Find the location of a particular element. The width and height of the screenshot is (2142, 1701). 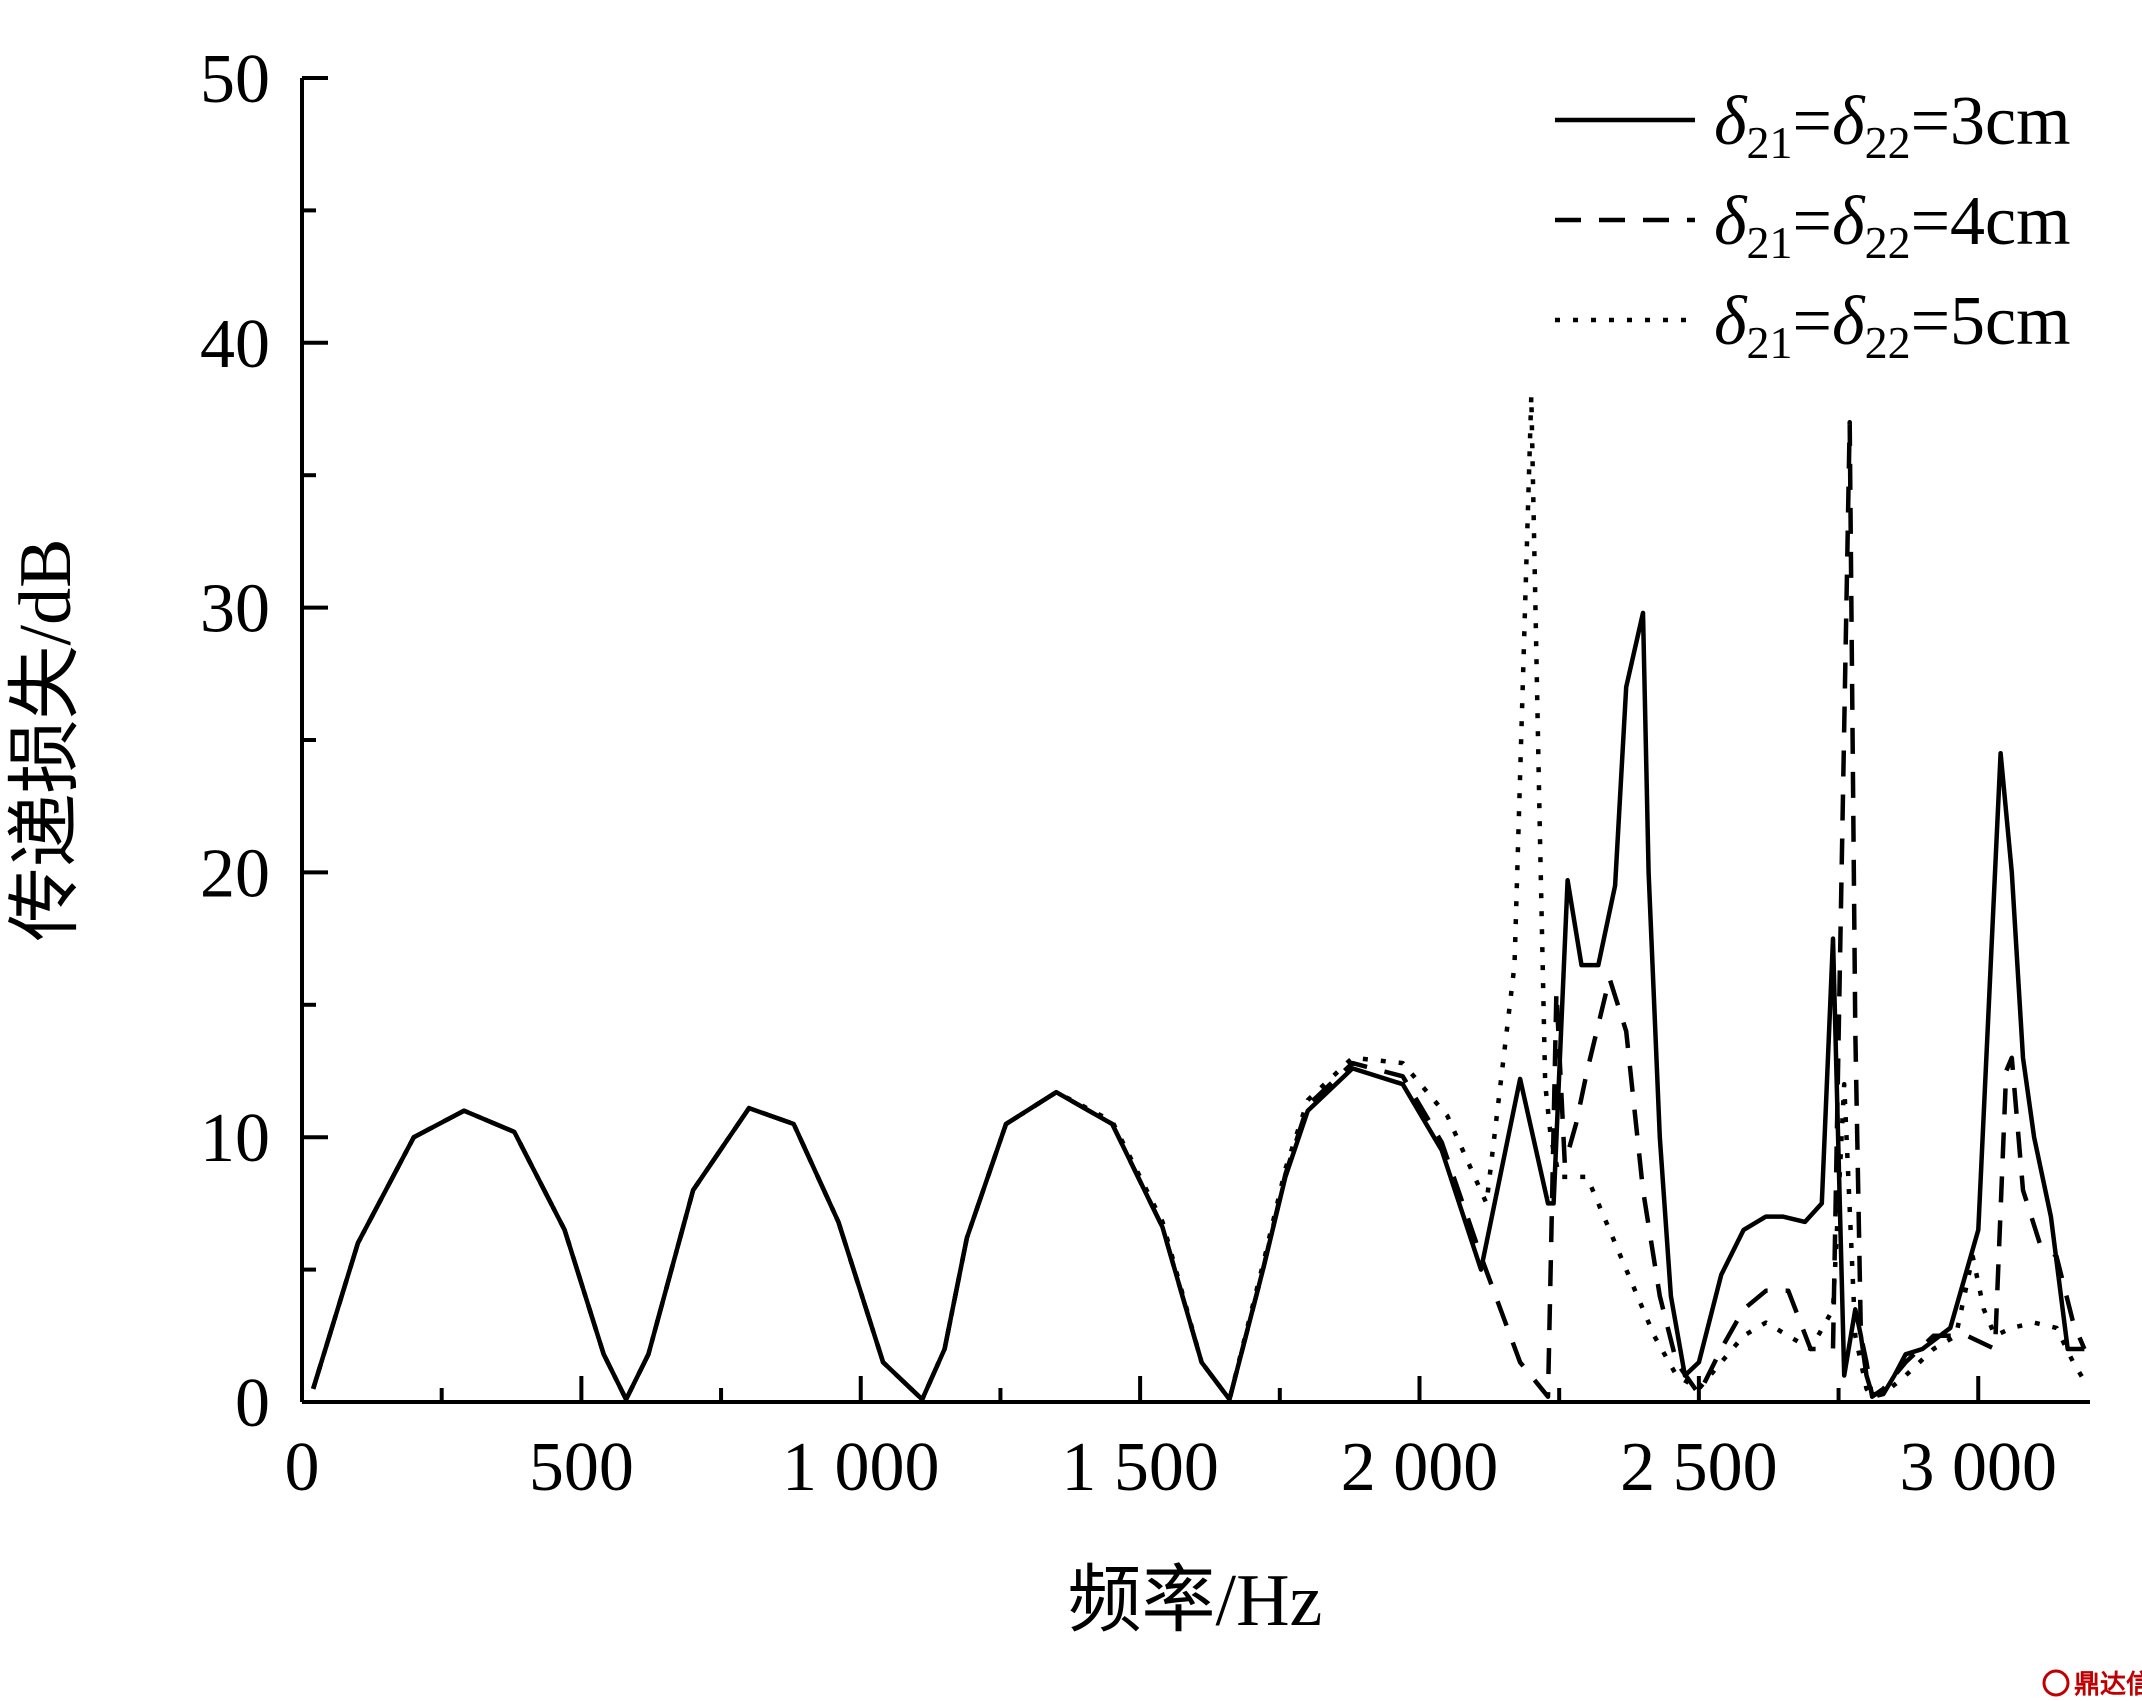

x-tick-label: 0 is located at coordinates (302, 1467).